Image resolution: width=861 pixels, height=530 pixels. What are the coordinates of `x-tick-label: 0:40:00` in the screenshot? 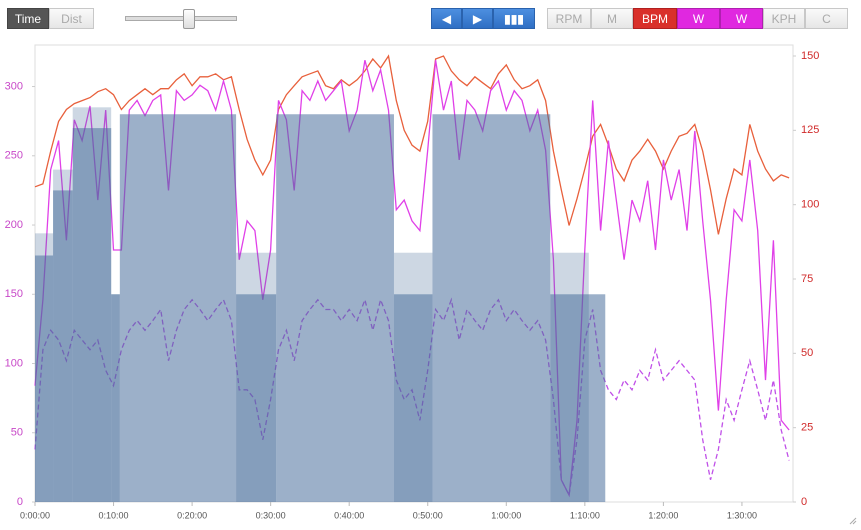 It's located at (349, 515).